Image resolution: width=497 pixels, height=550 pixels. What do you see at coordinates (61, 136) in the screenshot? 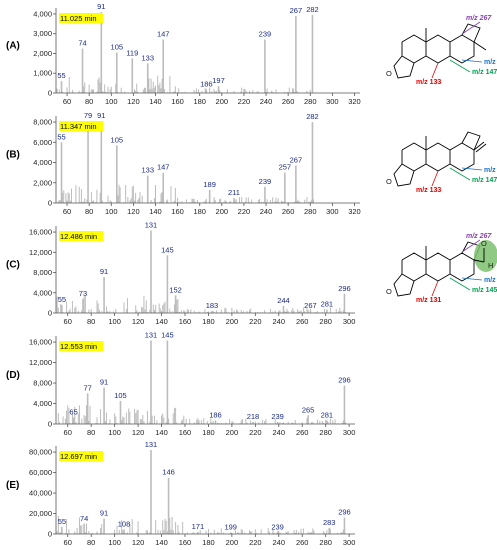
I see `peak-label: 55` at bounding box center [61, 136].